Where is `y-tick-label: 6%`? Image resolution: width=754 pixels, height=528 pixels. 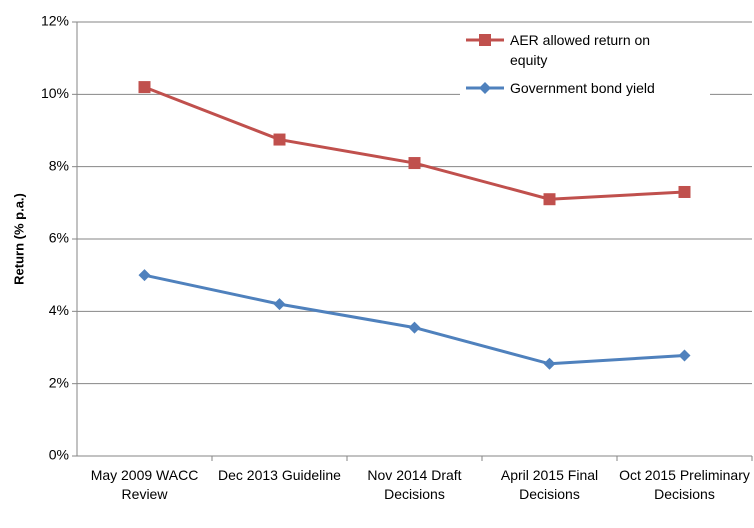 y-tick-label: 6% is located at coordinates (59, 238).